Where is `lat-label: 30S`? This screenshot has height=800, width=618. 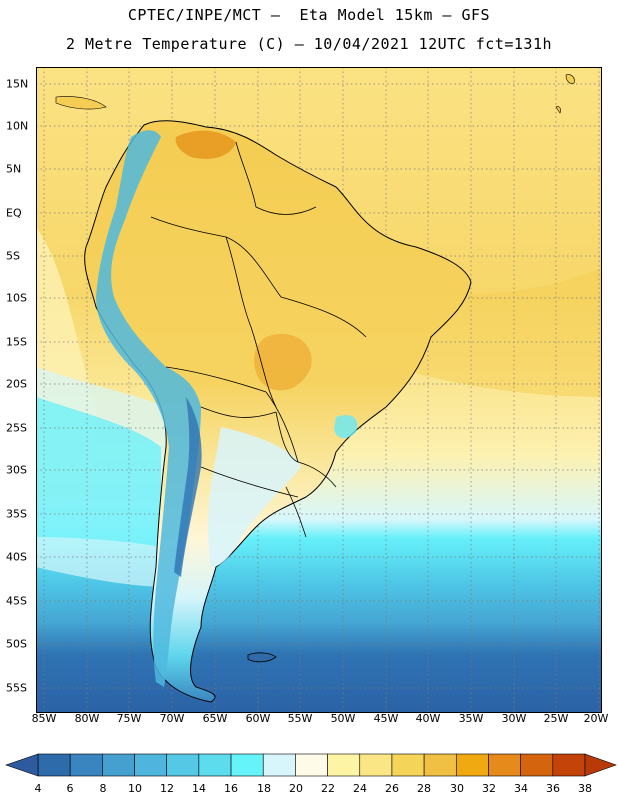 lat-label: 30S is located at coordinates (16, 470).